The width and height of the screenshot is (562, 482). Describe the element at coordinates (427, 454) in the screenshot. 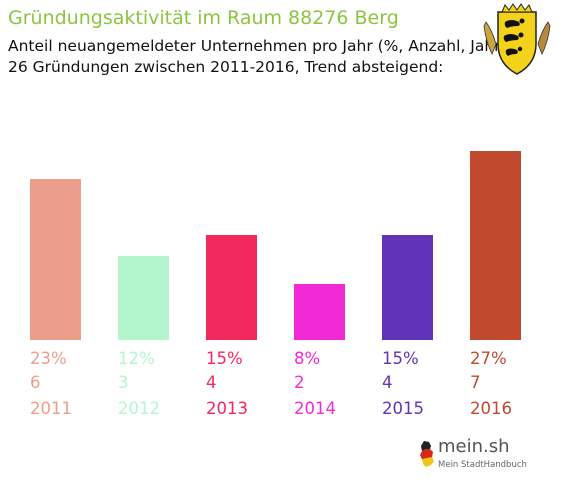

I see `germany-map-icon` at that location.